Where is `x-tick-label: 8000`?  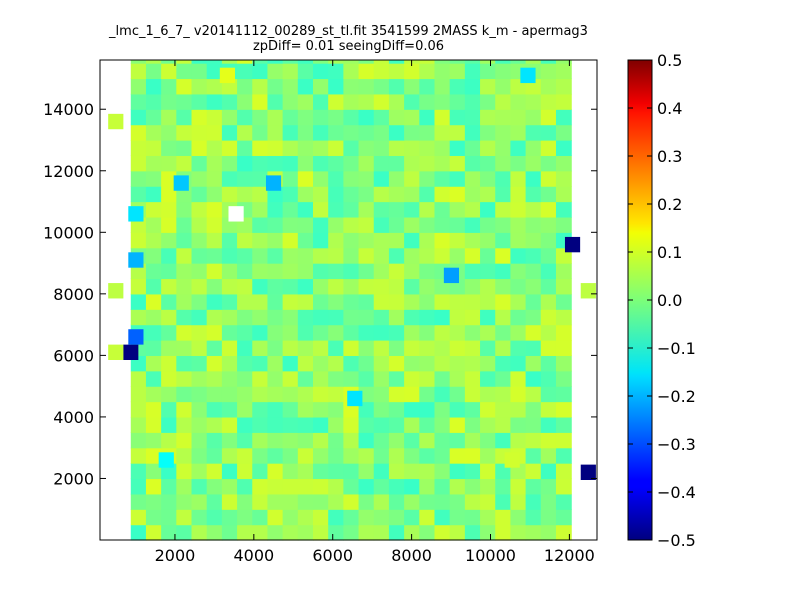
x-tick-label: 8000 is located at coordinates (411, 555).